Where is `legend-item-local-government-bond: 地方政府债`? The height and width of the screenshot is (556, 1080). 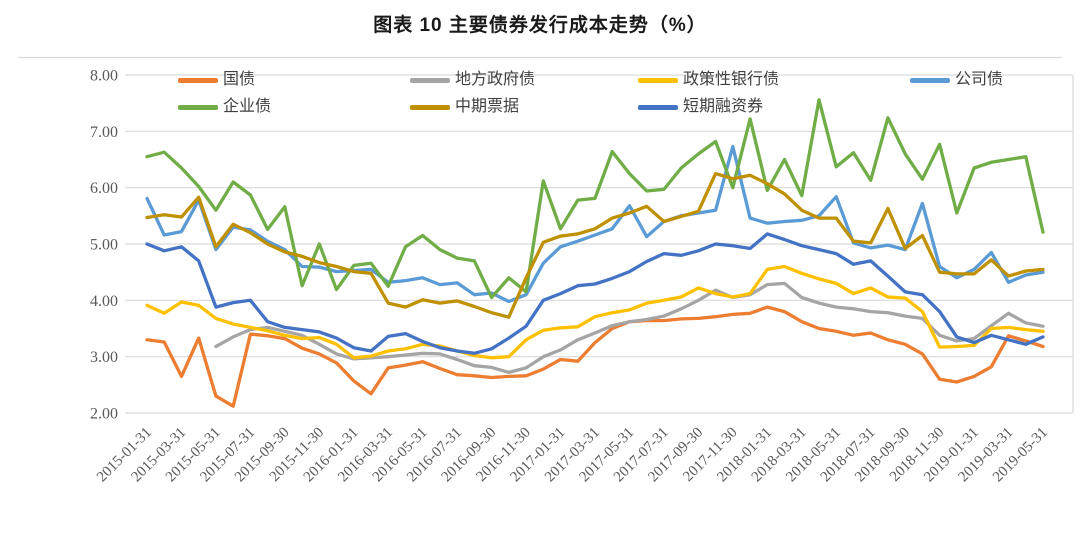
legend-item-local-government-bond: 地方政府债 is located at coordinates (524, 80).